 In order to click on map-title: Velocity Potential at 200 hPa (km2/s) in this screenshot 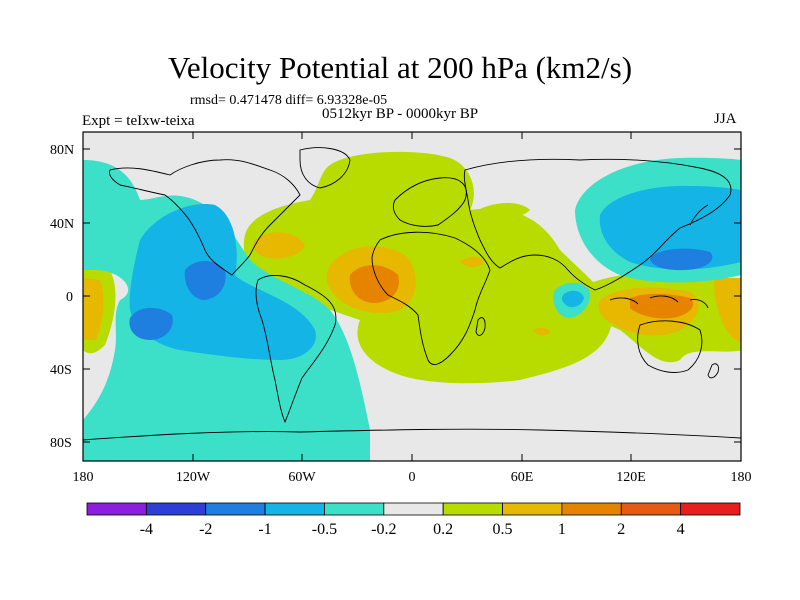, I will do `click(400, 67)`.